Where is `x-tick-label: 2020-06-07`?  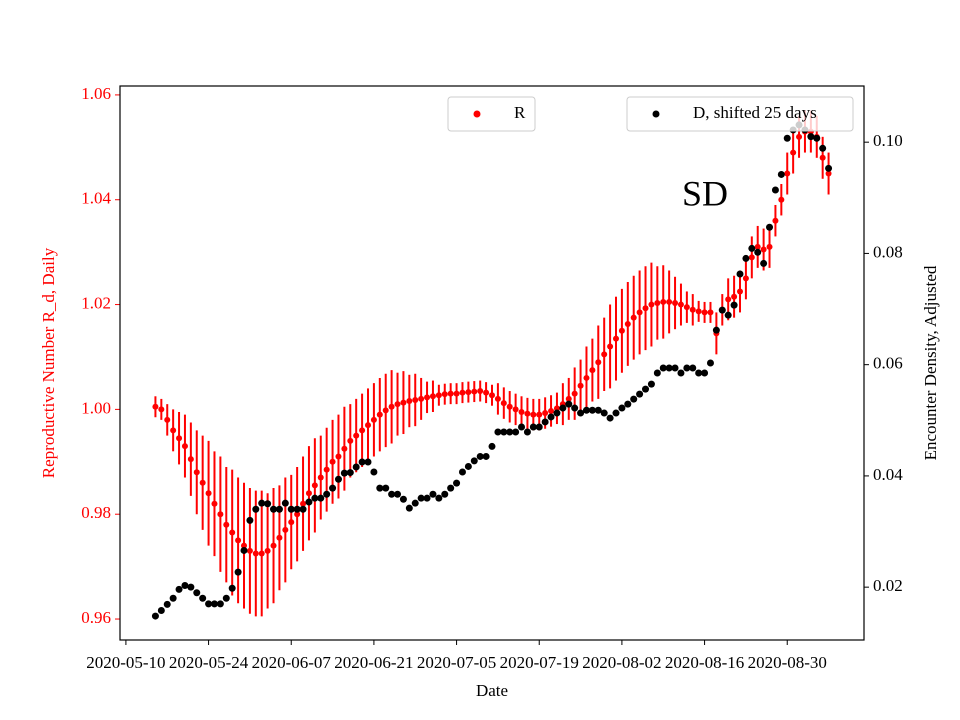
x-tick-label: 2020-06-07 is located at coordinates (292, 662).